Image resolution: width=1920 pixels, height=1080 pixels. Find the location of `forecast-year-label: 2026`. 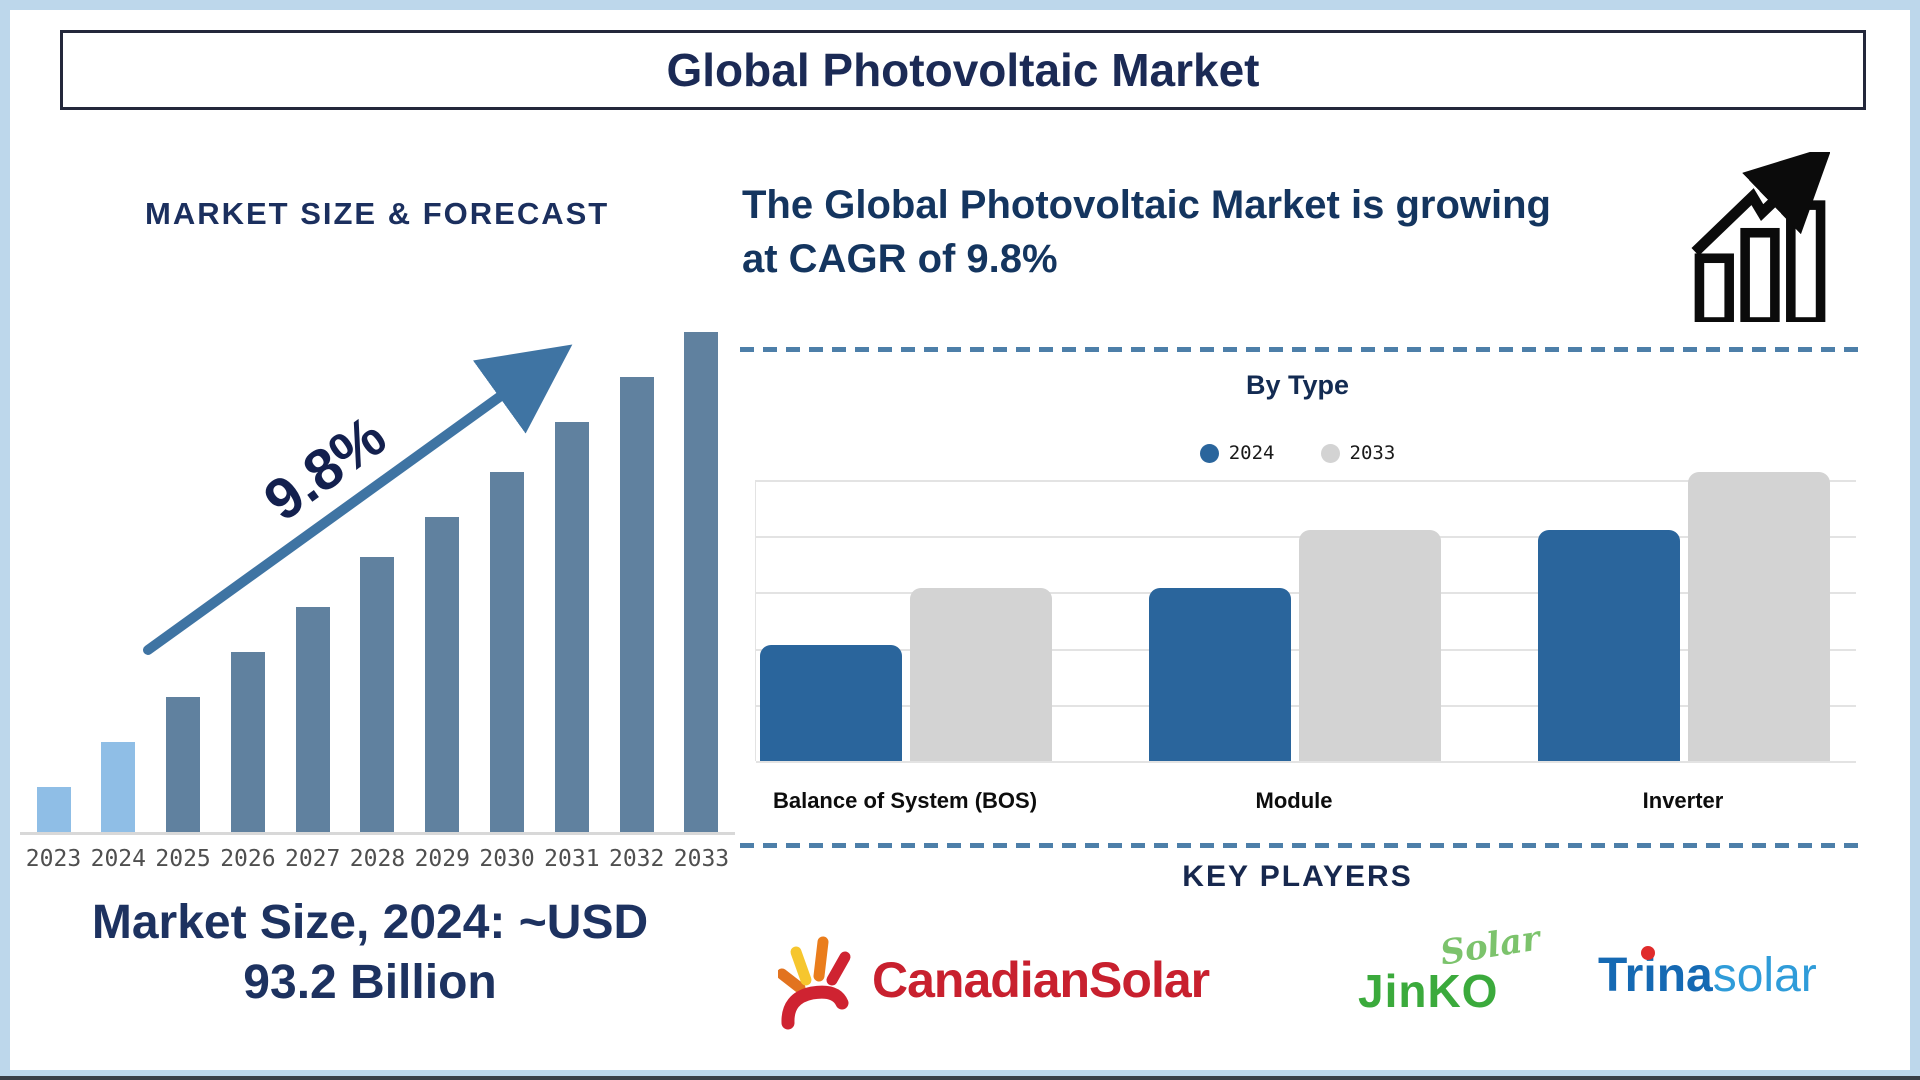

forecast-year-label: 2026 is located at coordinates (248, 859).